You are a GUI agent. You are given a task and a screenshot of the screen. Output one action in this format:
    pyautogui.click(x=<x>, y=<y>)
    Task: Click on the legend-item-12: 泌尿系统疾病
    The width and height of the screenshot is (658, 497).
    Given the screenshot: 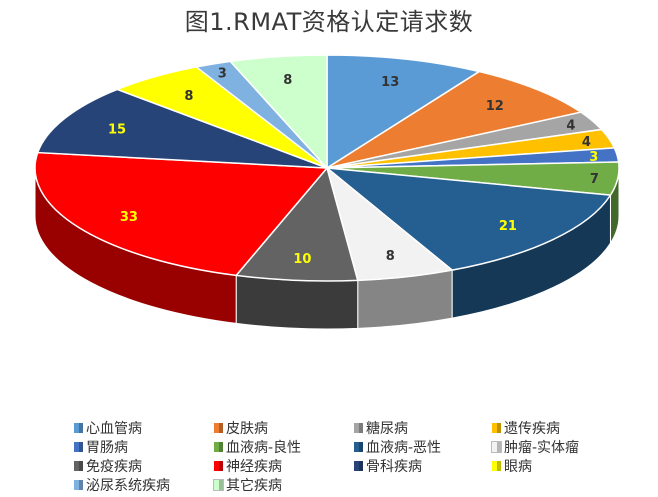 What is the action you would take?
    pyautogui.click(x=144, y=485)
    